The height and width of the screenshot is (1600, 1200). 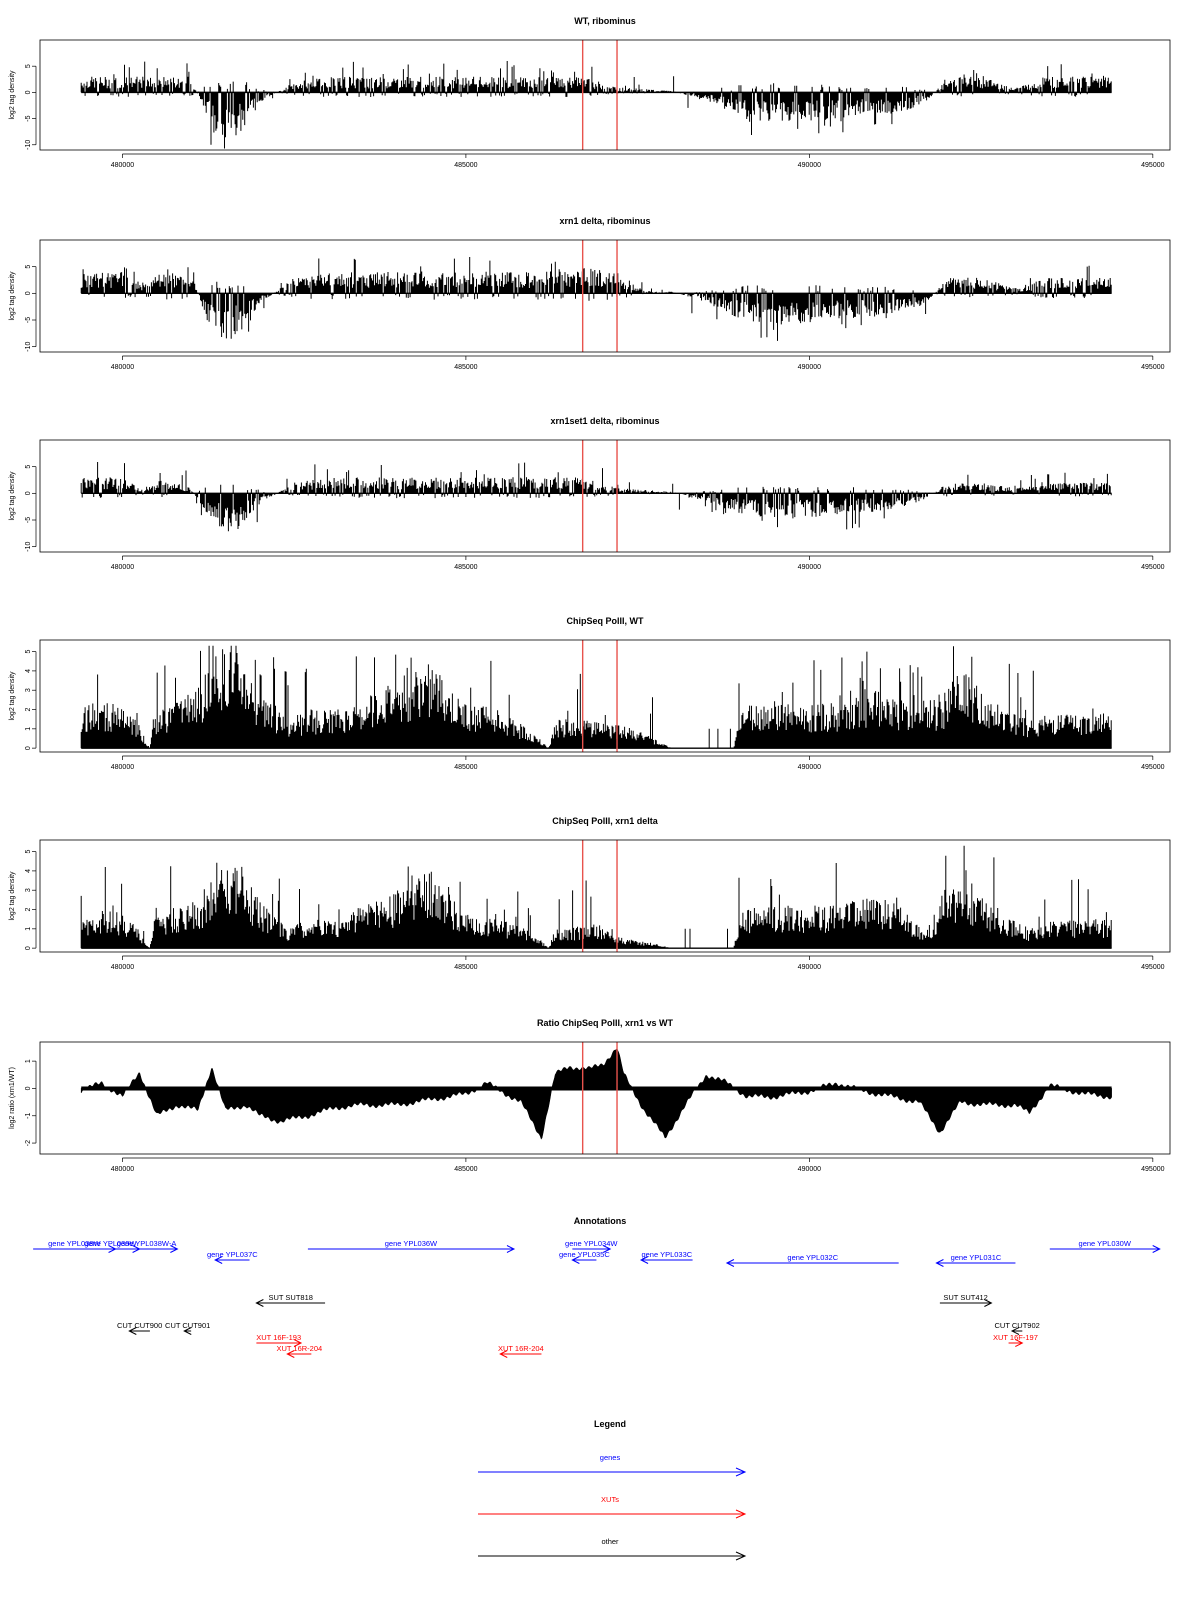 I want to click on annotation-feature: gene YPL031C, so click(x=975, y=1260).